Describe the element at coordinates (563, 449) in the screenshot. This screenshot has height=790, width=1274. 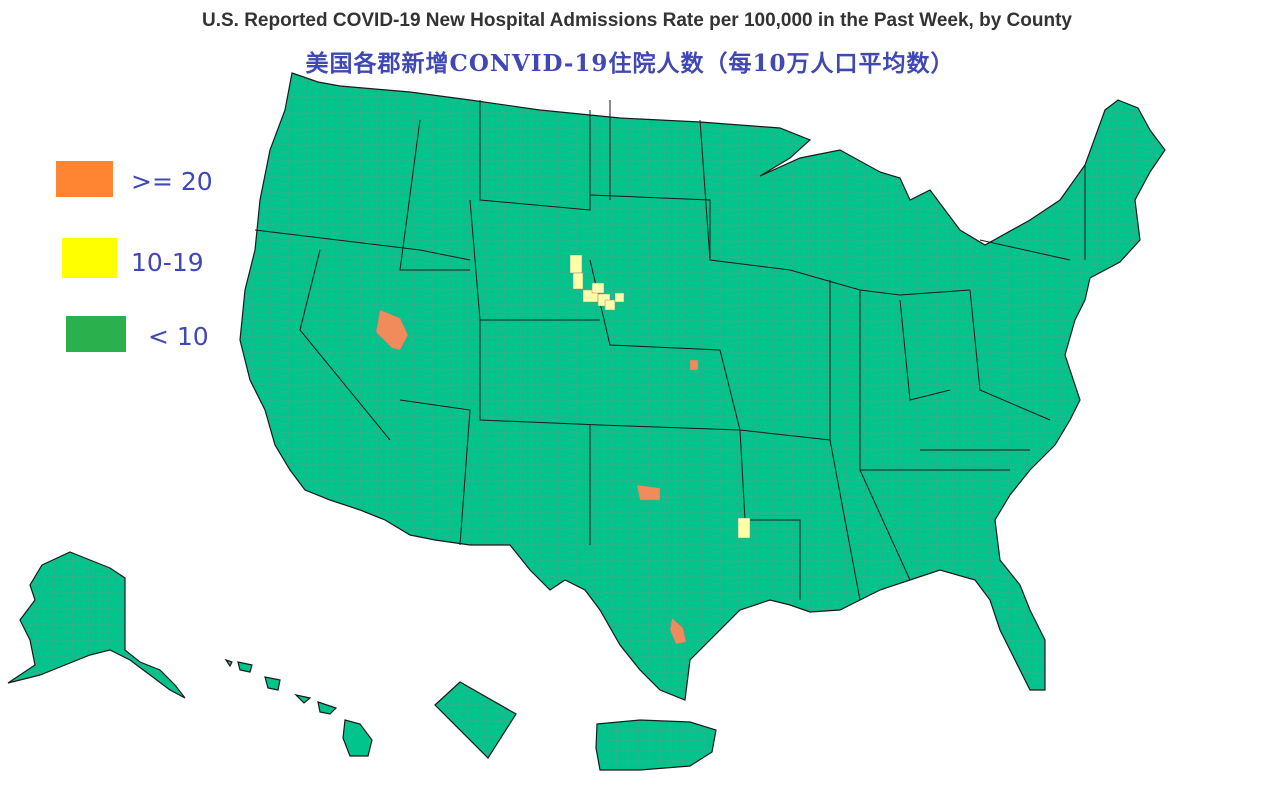
I see `county-highlights` at that location.